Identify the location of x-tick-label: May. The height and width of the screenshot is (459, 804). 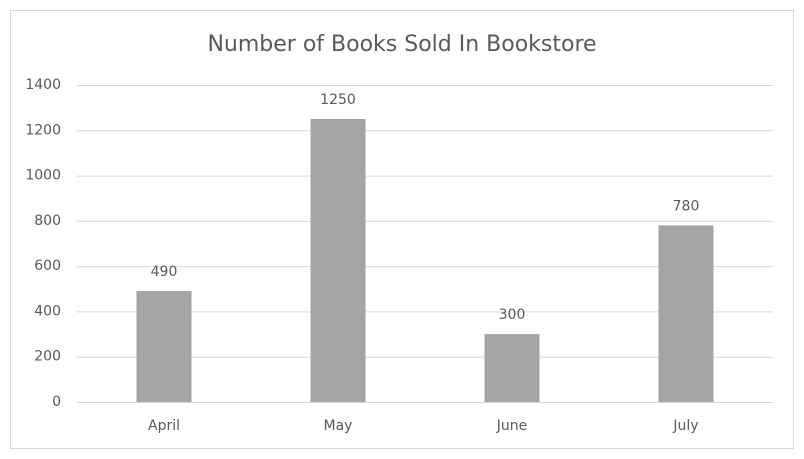
(338, 426).